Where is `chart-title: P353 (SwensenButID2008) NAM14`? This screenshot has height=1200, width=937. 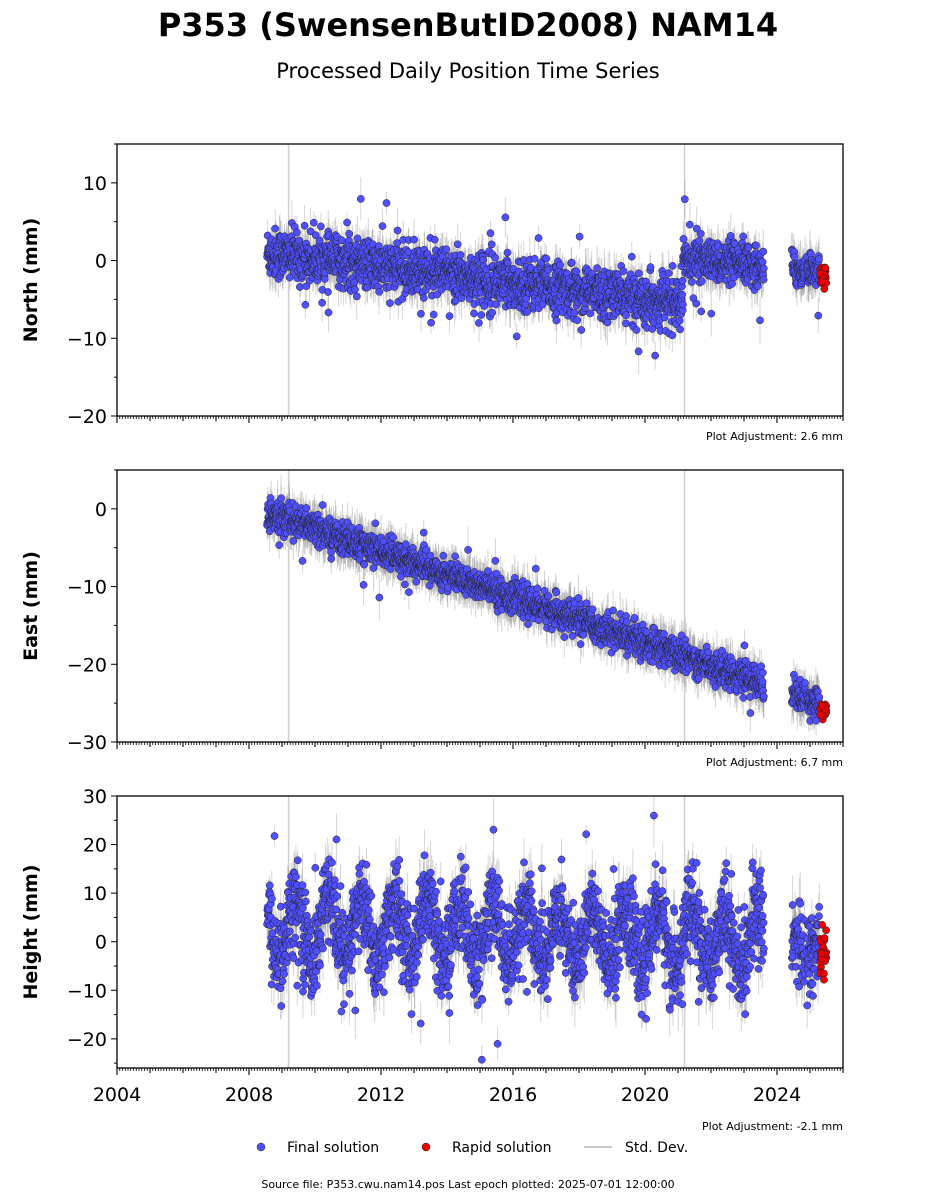
chart-title: P353 (SwensenButID2008) NAM14 is located at coordinates (468, 25).